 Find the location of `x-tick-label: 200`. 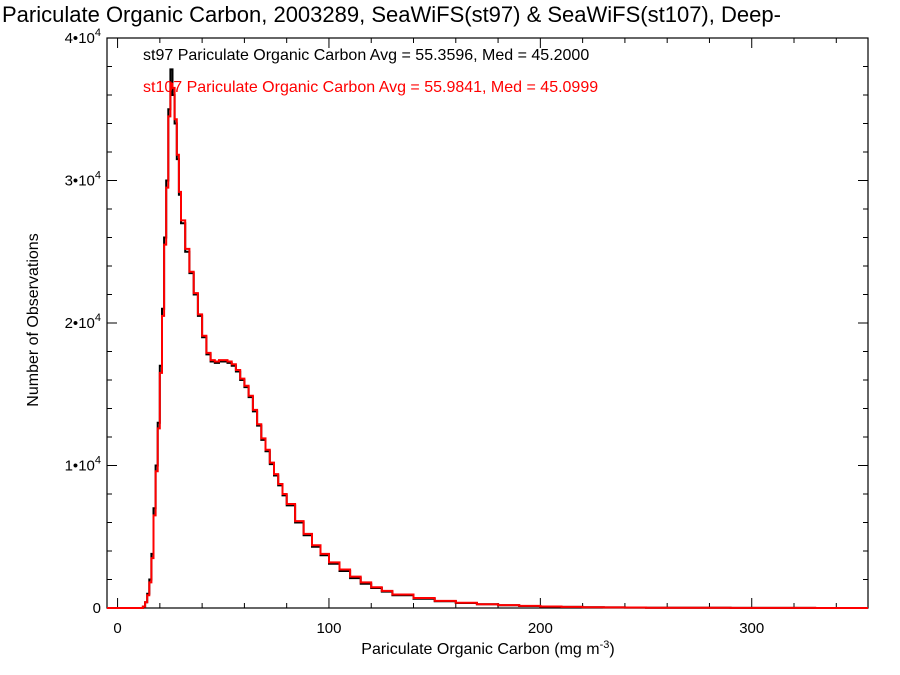

x-tick-label: 200 is located at coordinates (540, 628).